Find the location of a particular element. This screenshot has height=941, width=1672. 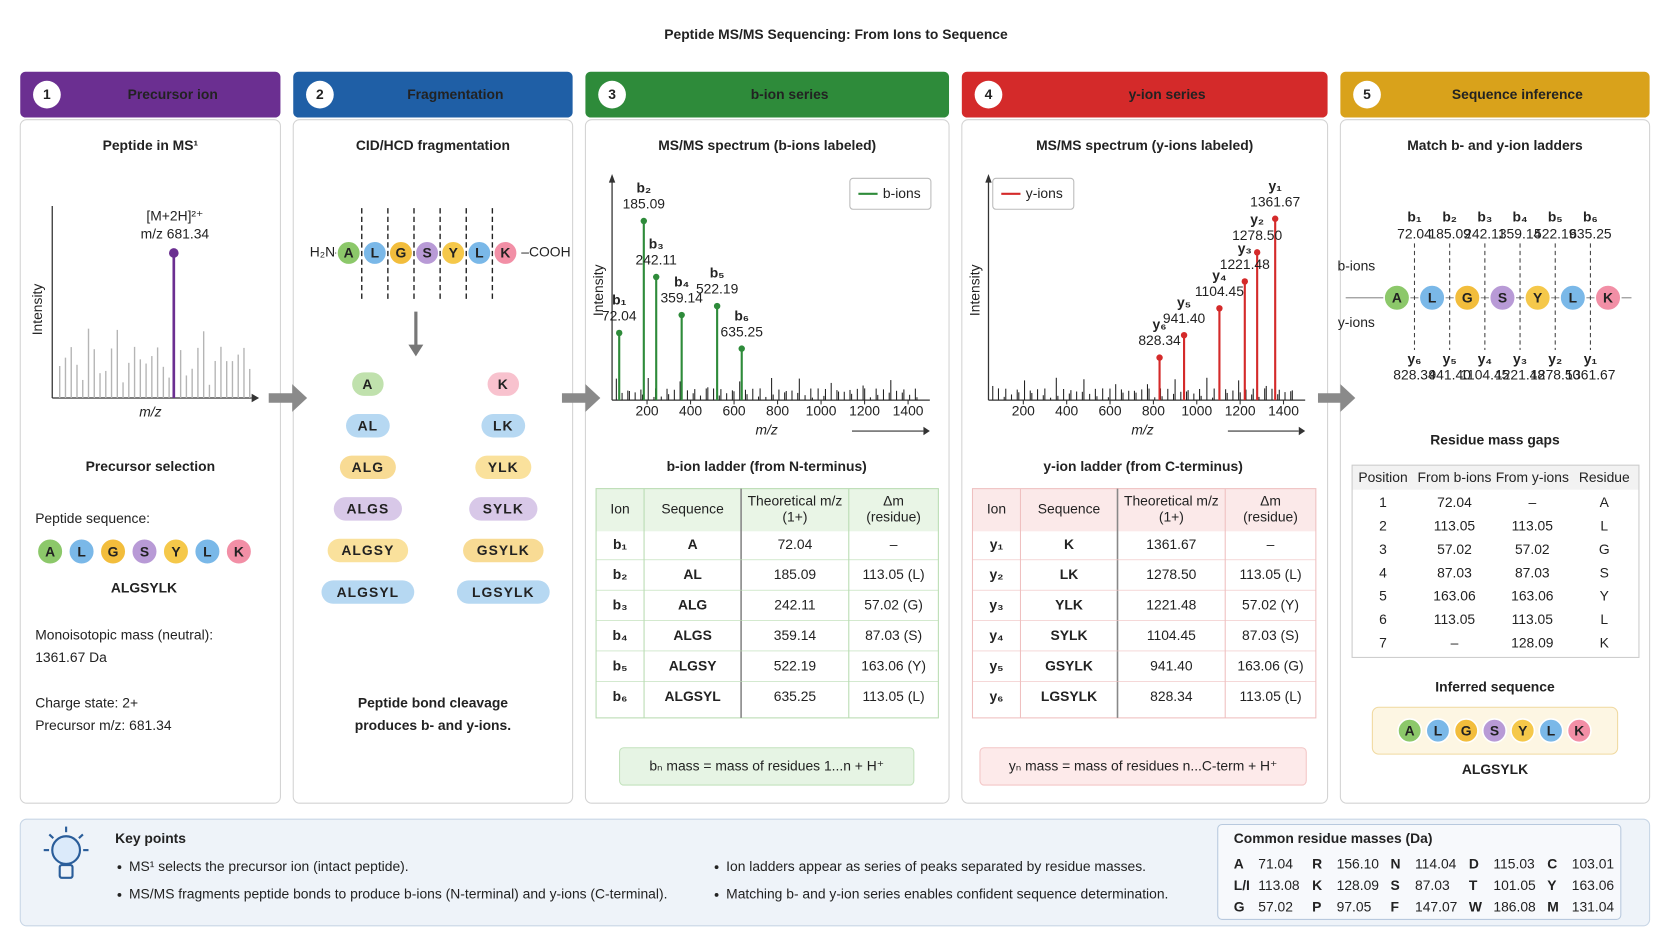

residue-mass: 186.08 is located at coordinates (1514, 906).